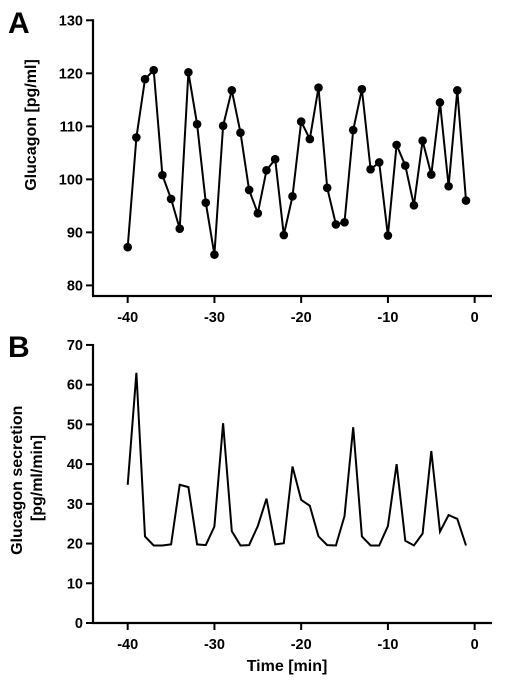 This screenshot has height=683, width=520. I want to click on panel-b-y-tick-label: 0, so click(79, 624).